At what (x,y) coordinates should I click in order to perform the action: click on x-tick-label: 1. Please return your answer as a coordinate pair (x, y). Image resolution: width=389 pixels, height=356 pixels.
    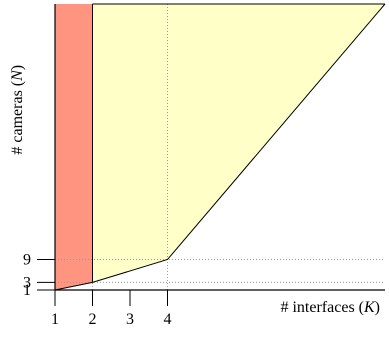
    Looking at the image, I should click on (55, 319).